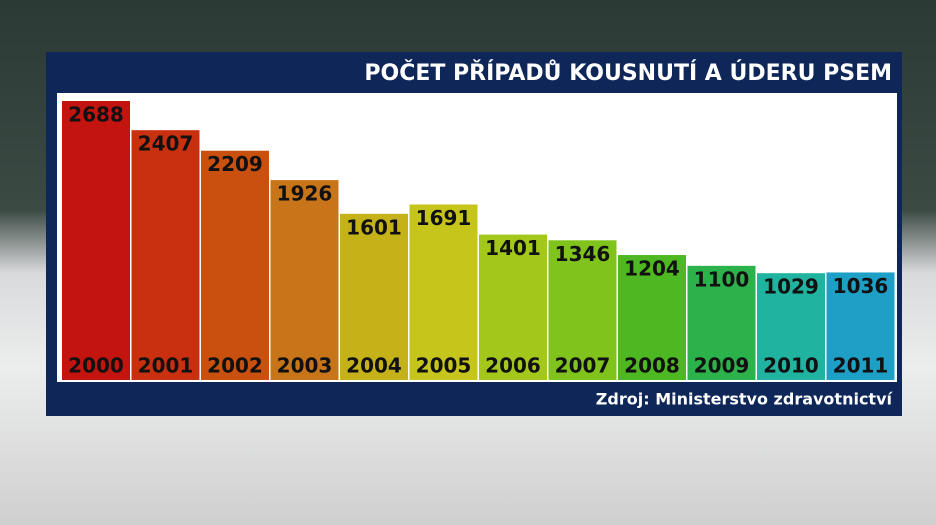 The width and height of the screenshot is (936, 525). What do you see at coordinates (861, 286) in the screenshot?
I see `value-label: 1036` at bounding box center [861, 286].